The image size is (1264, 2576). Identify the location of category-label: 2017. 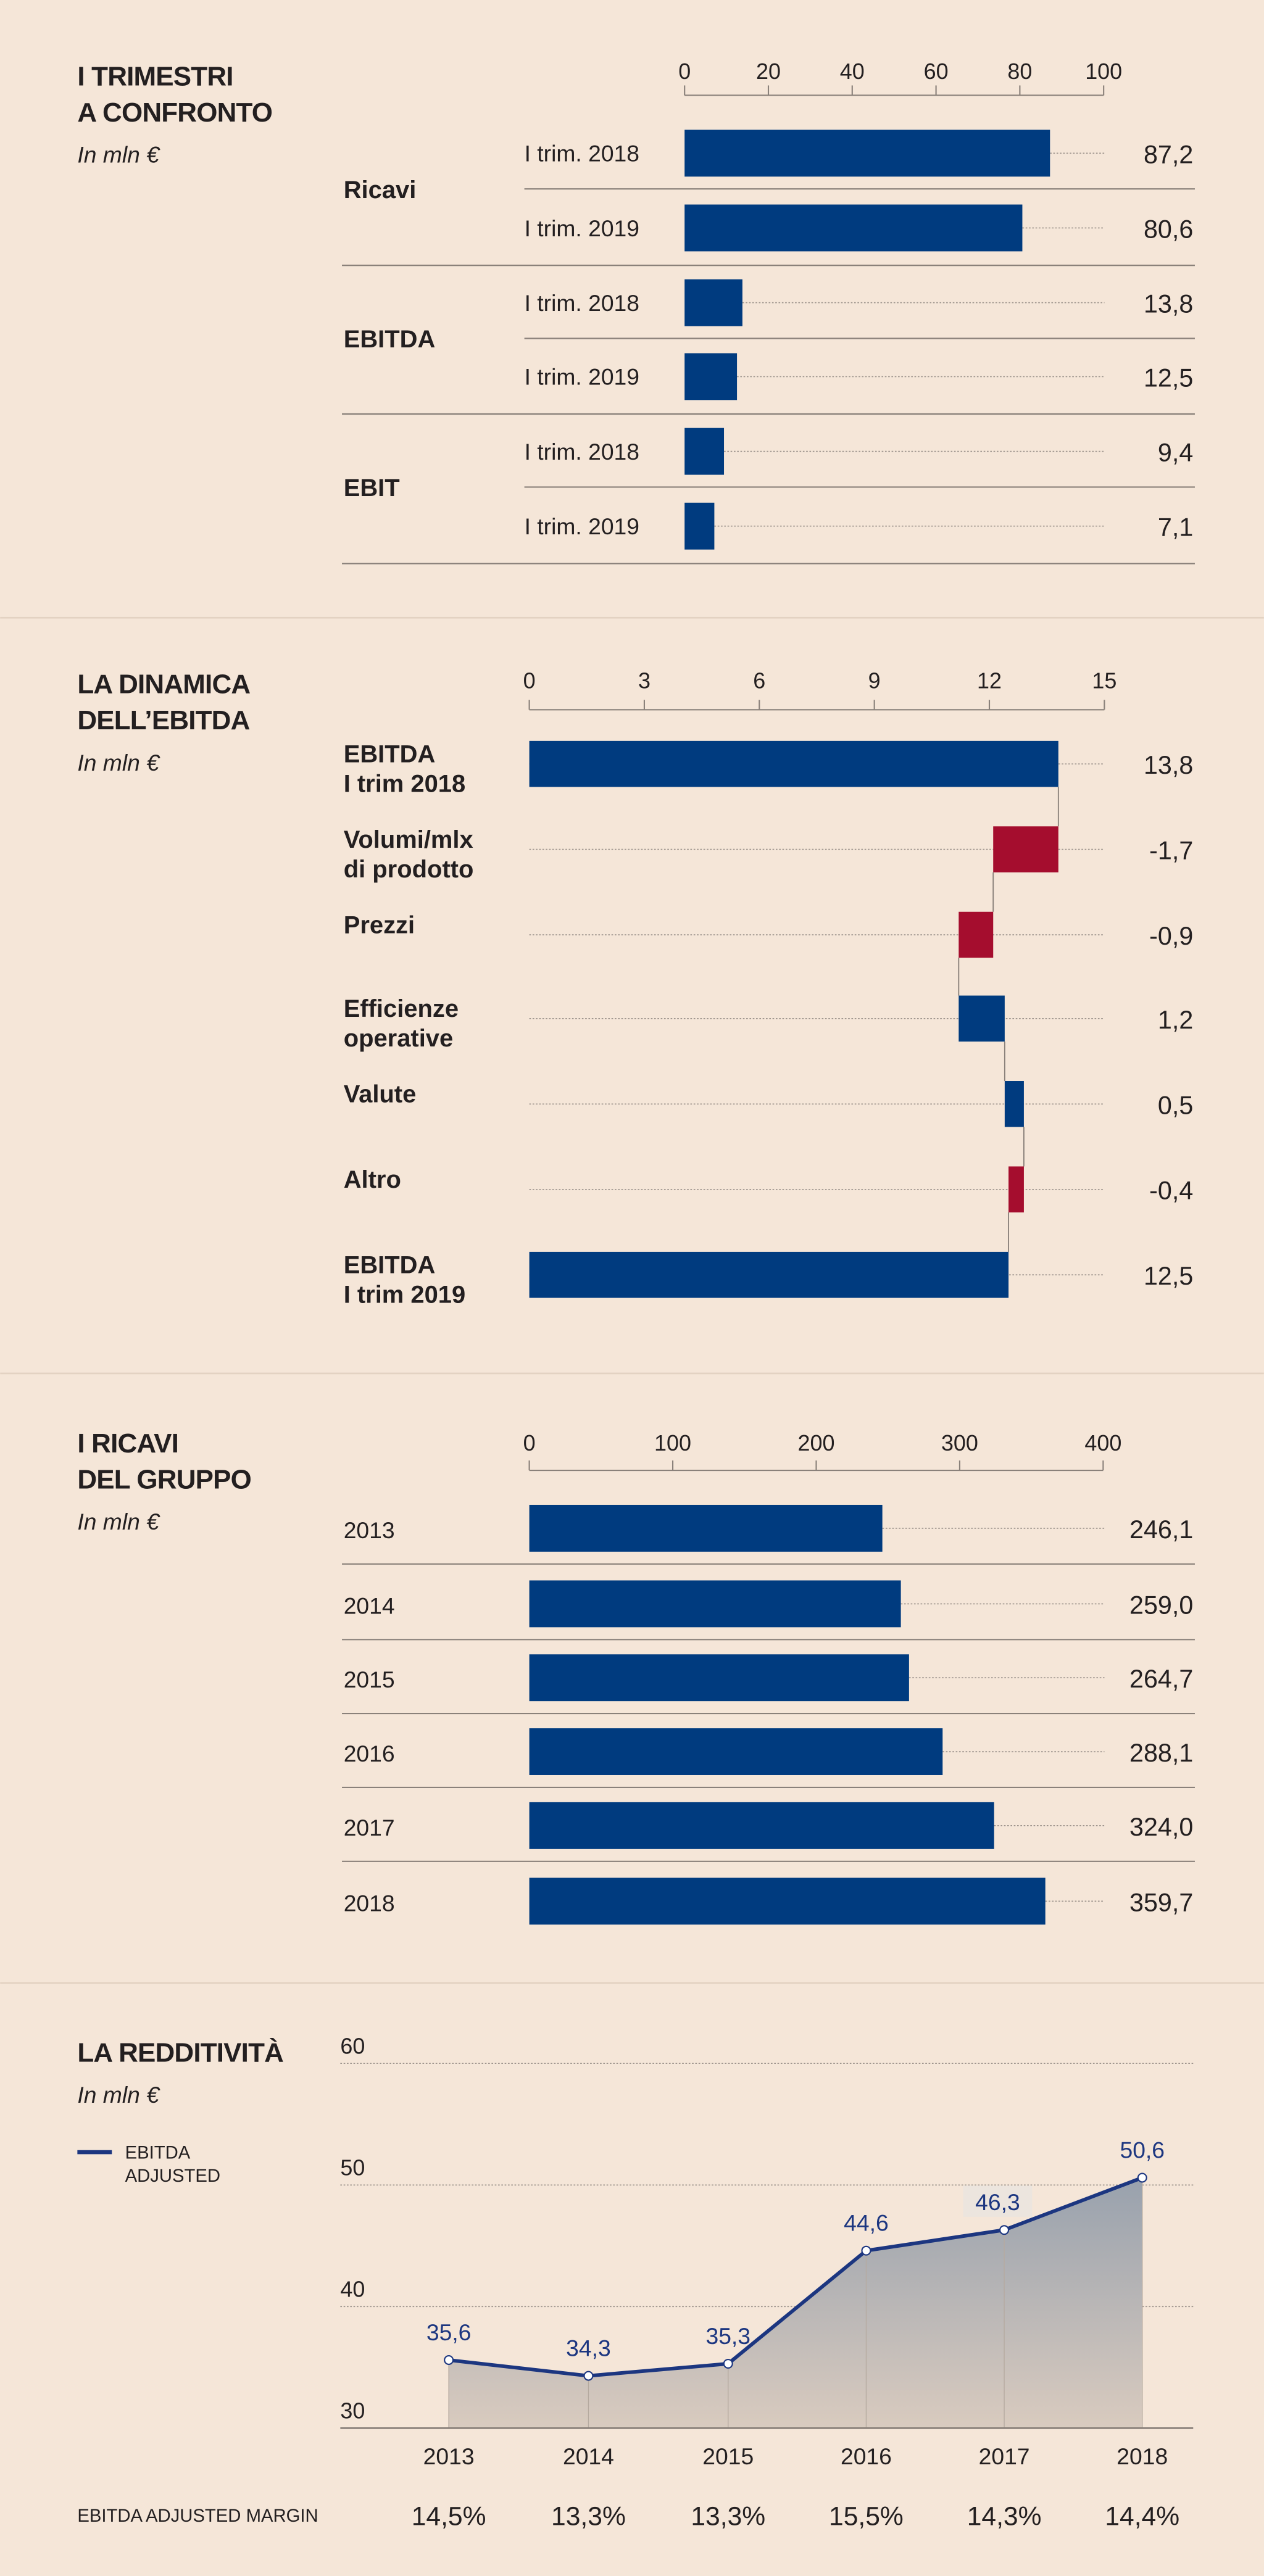
(369, 1828).